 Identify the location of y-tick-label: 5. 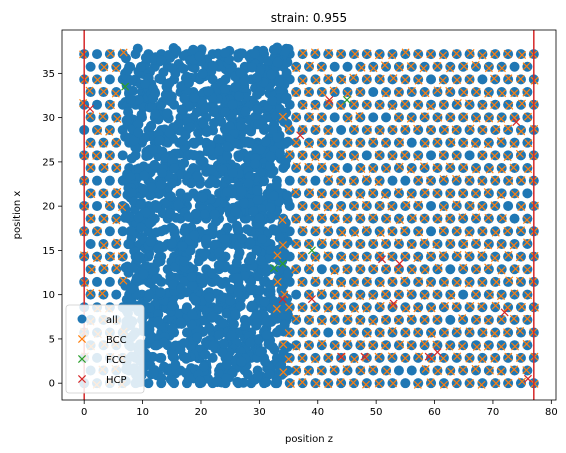
(52, 339).